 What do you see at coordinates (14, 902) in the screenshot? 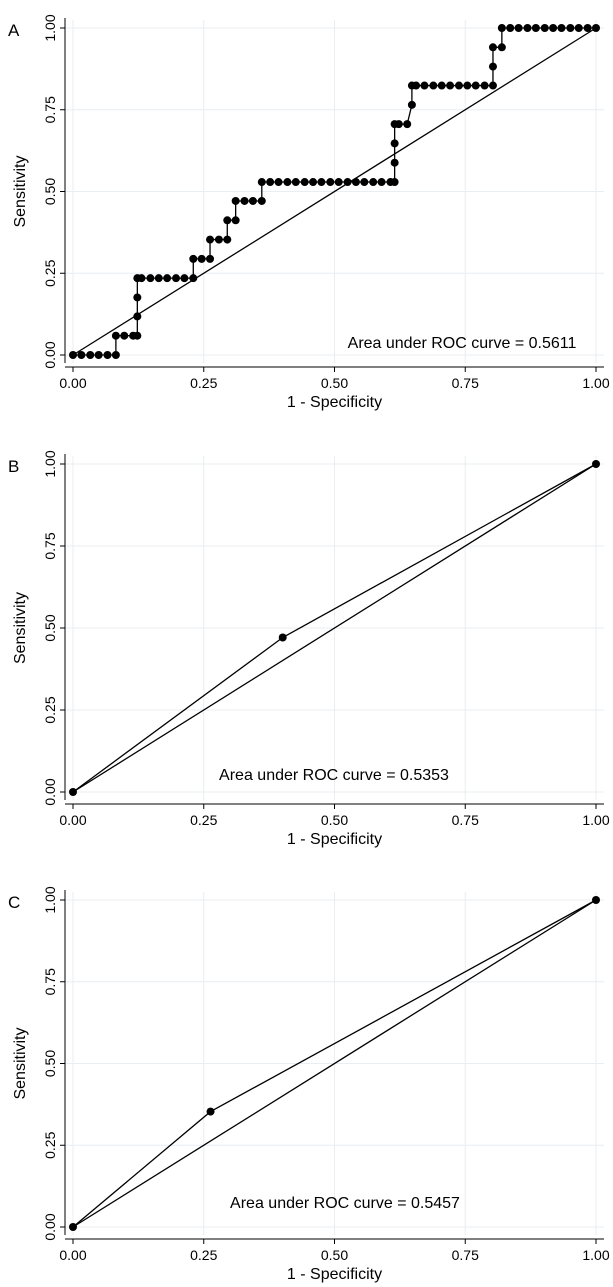
I see `panel-letter: C` at bounding box center [14, 902].